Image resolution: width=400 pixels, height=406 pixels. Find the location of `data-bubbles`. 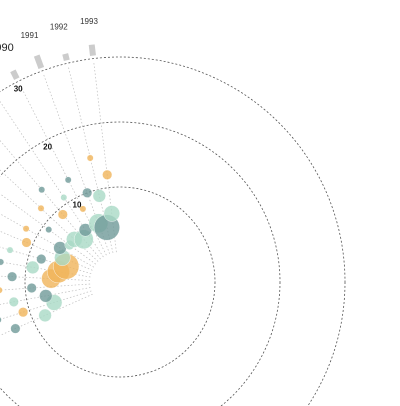

data-bubbles is located at coordinates (60, 244).